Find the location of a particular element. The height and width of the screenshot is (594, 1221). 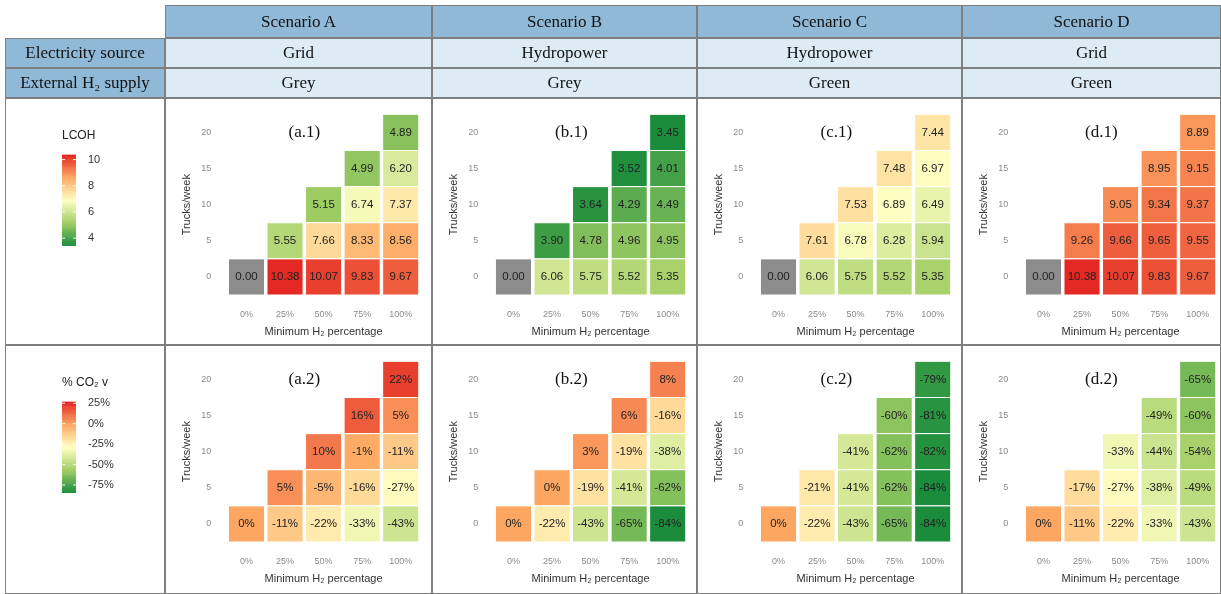

text: Electricity source is located at coordinates (85, 53).